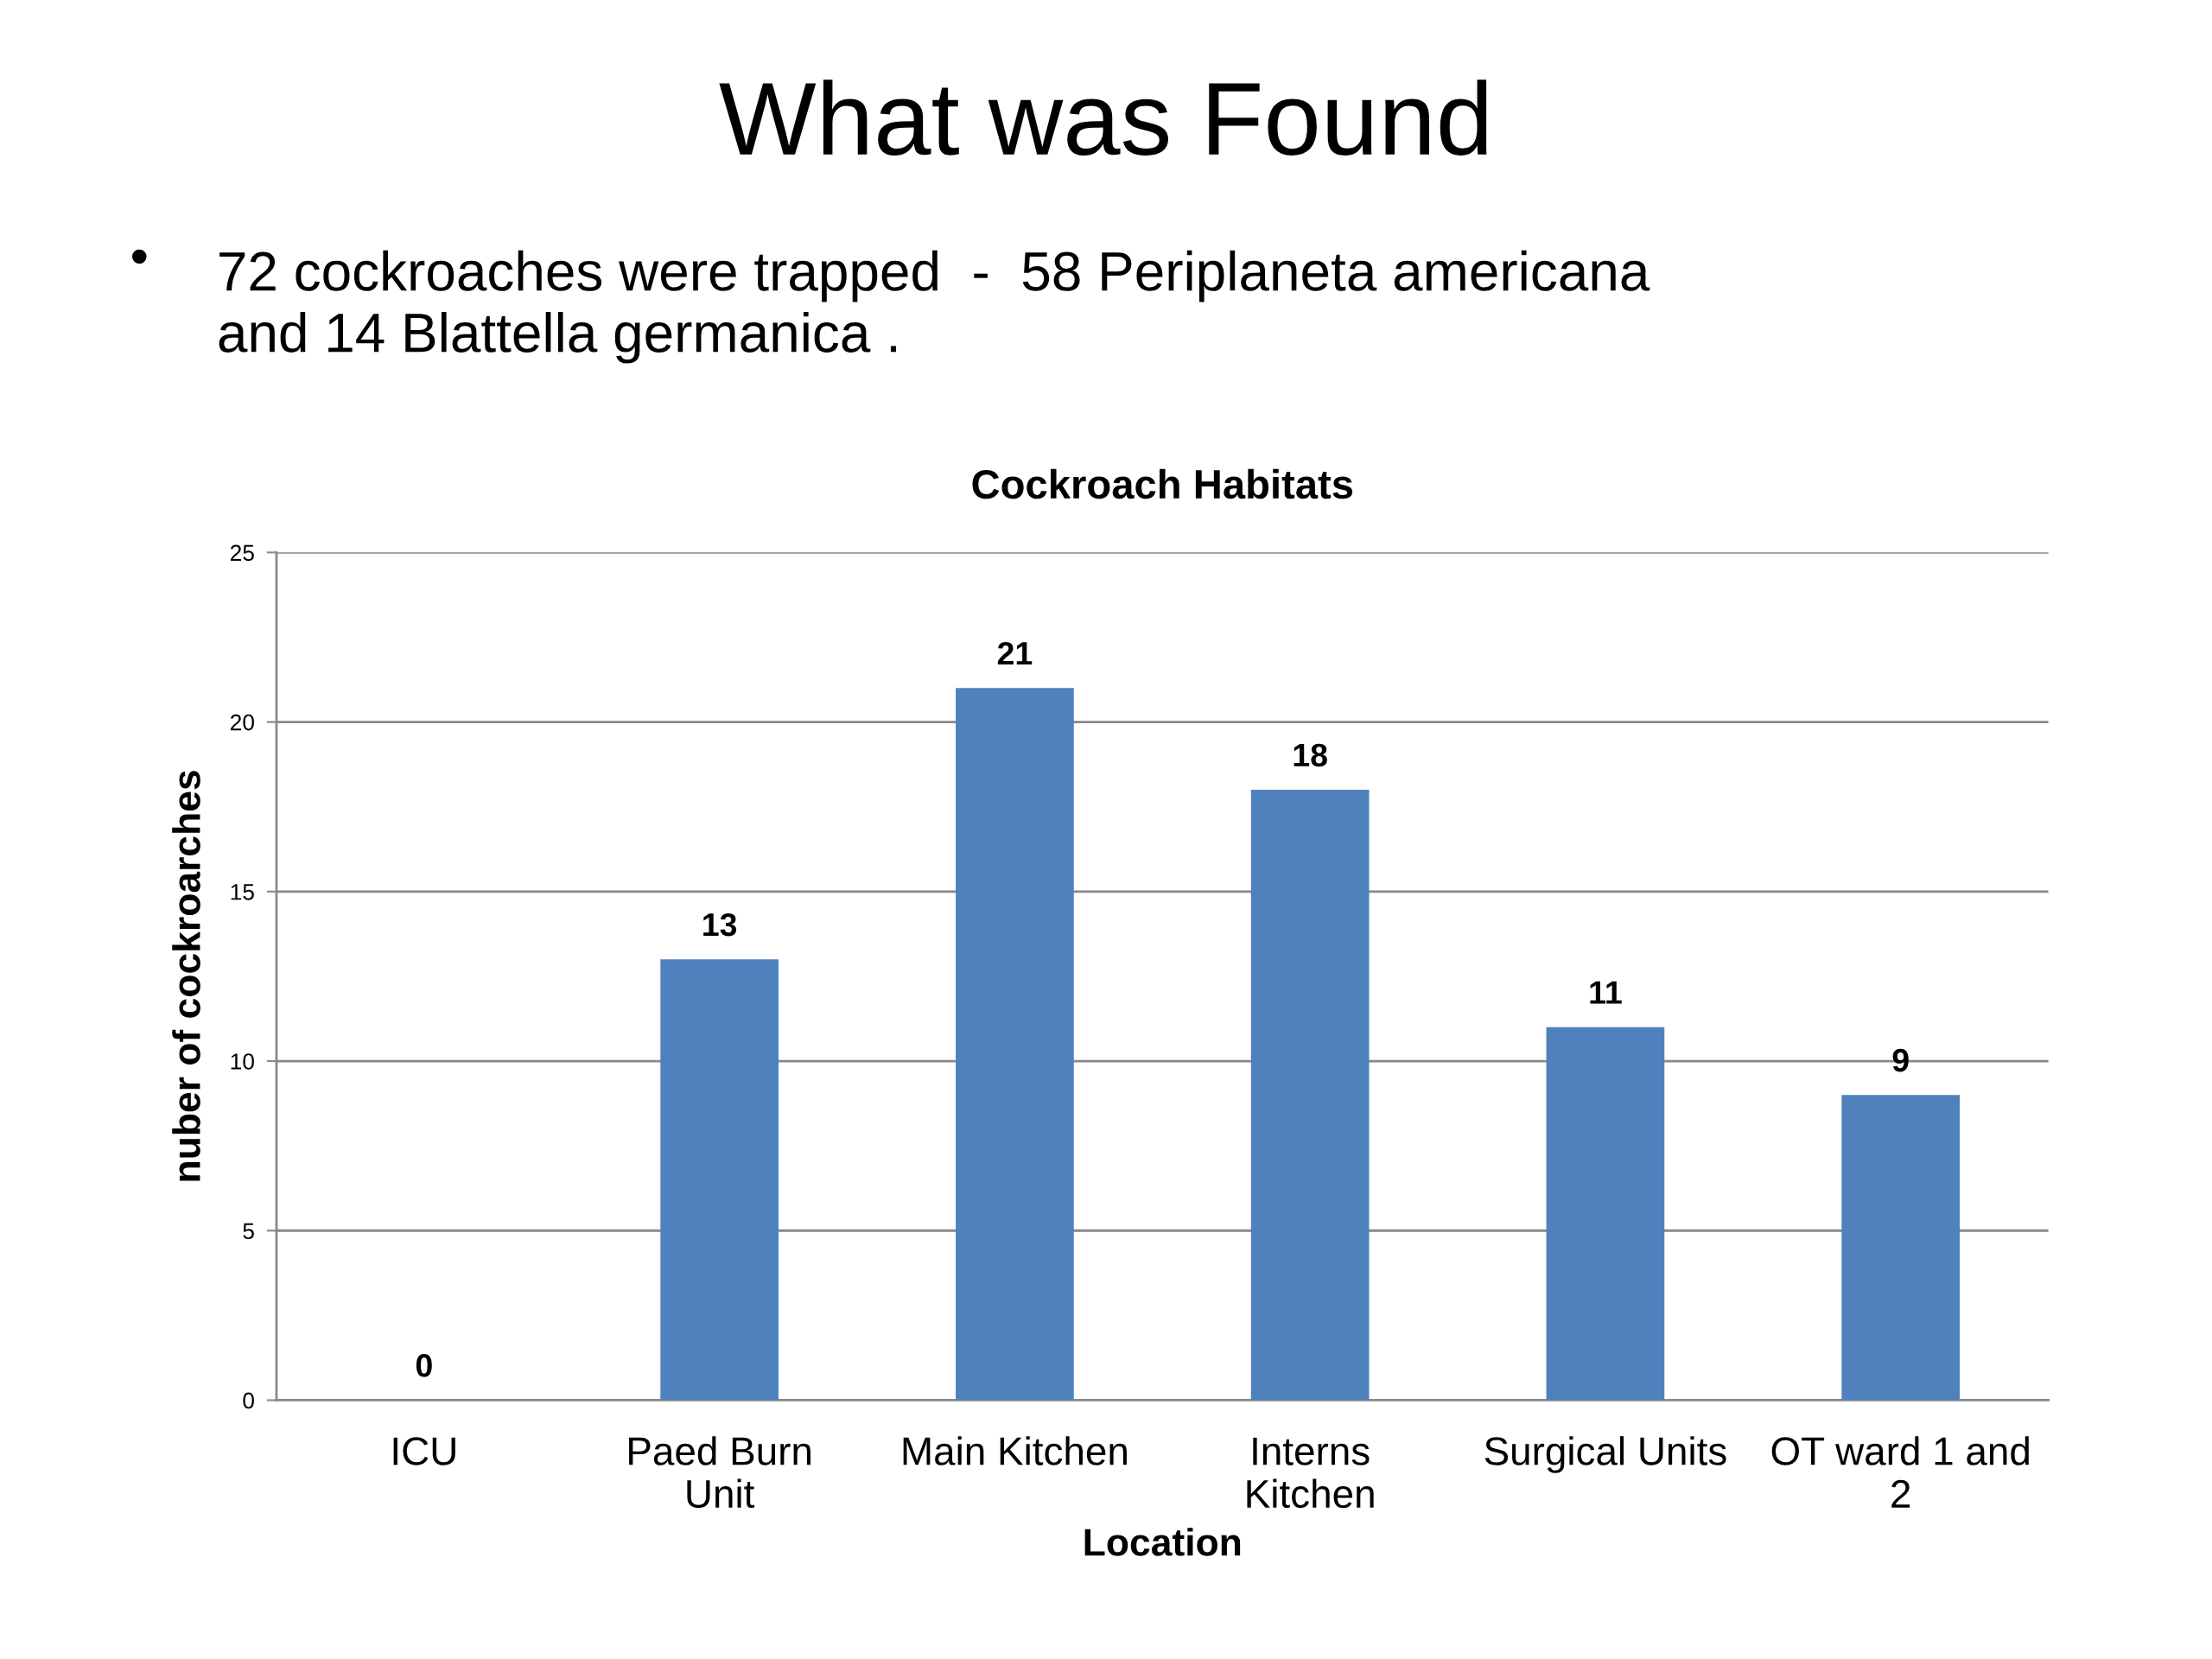 The image size is (2212, 1659). I want to click on x-tick-label: Surgical Units, so click(1605, 1454).